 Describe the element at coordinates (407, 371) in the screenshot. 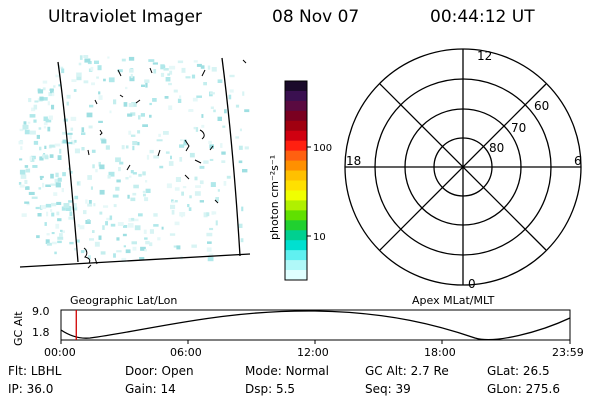

I see `footer-gc-alt: GC Alt: 2.7 Re` at that location.